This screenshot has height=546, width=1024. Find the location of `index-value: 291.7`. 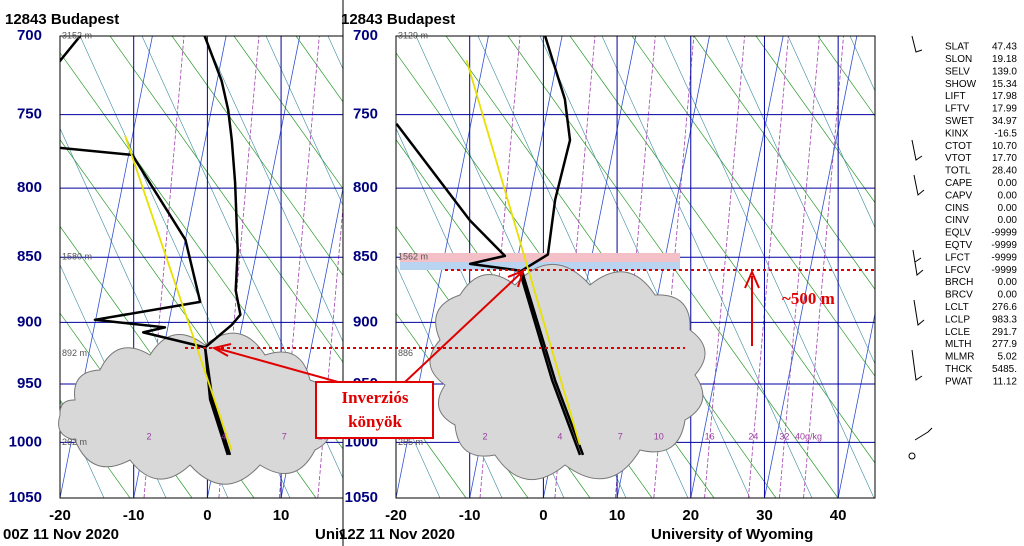

index-value: 291.7 is located at coordinates (1004, 332).